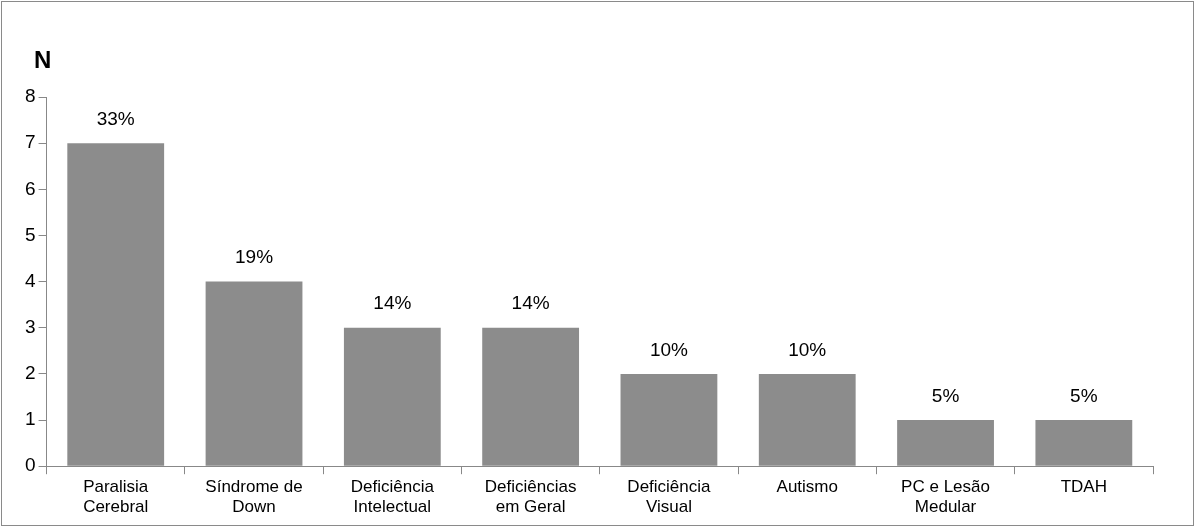  What do you see at coordinates (30, 326) in the screenshot?
I see `y-tick-label: 3` at bounding box center [30, 326].